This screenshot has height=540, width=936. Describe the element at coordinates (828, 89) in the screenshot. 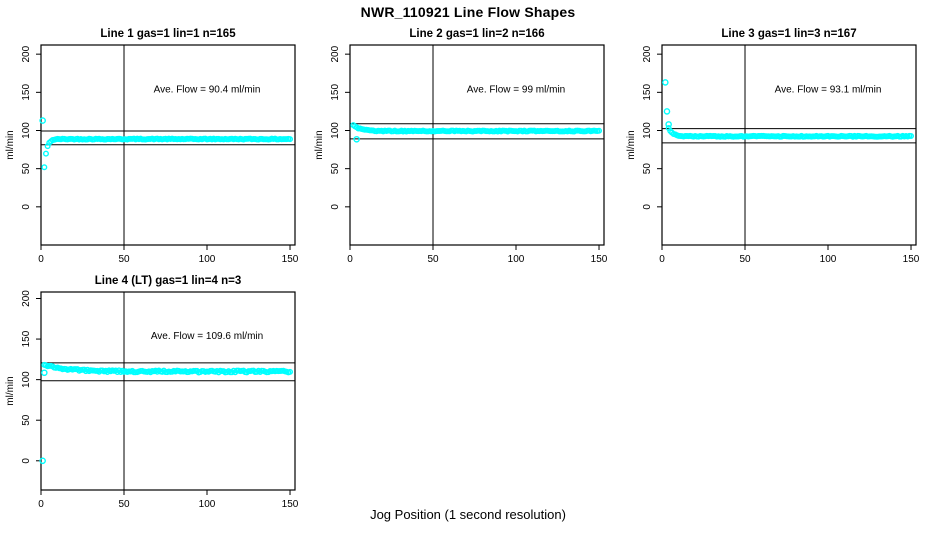

I see `ave-flow-annotation: Ave. Flow = 93.1 ml/min` at that location.